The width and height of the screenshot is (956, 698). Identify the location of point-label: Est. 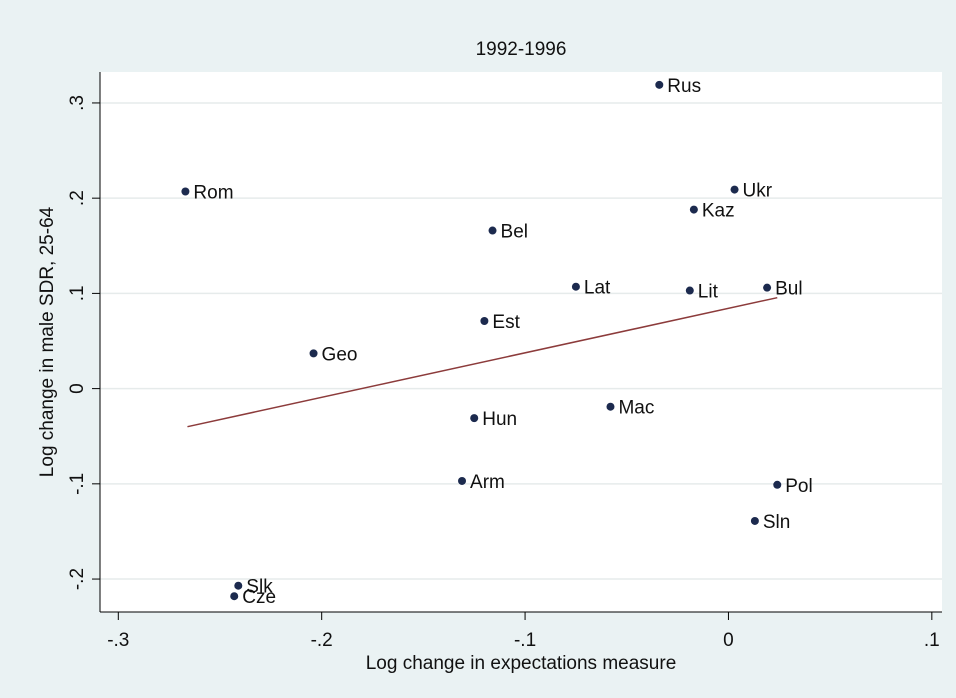
(506, 322).